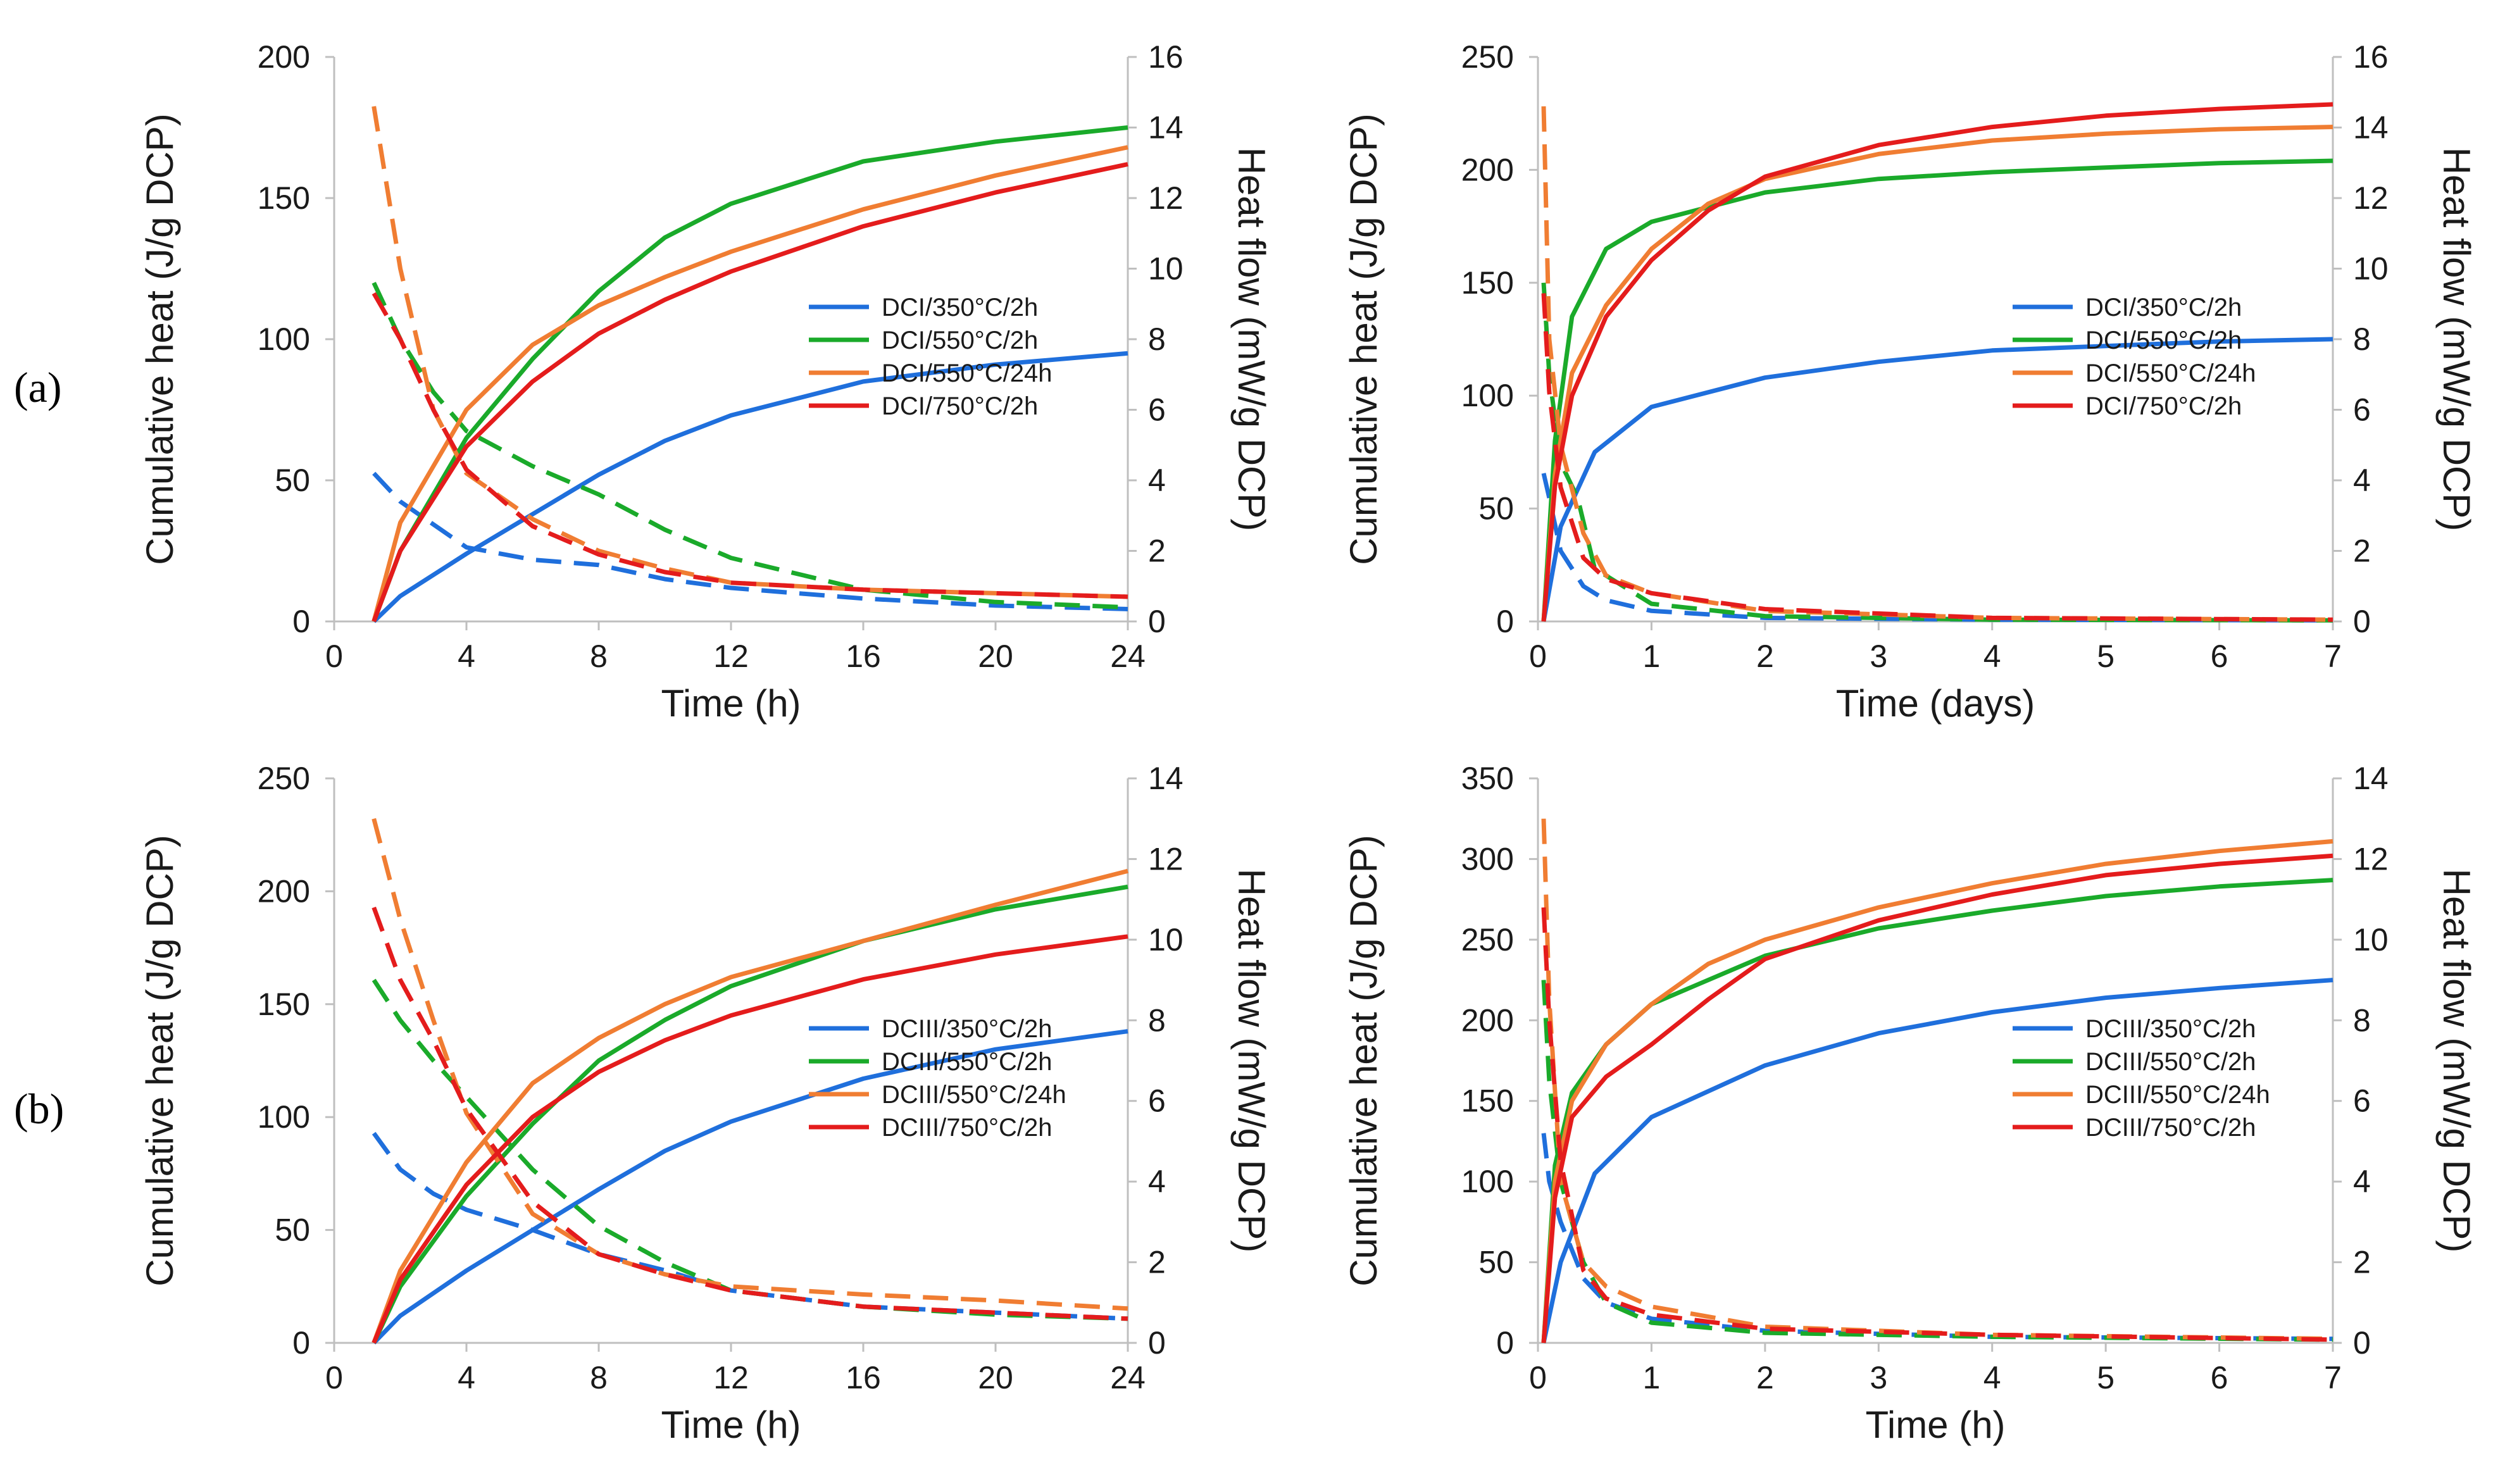 The width and height of the screenshot is (2505, 1484). I want to click on legend-label: DCI/550°C/24h, so click(2170, 373).